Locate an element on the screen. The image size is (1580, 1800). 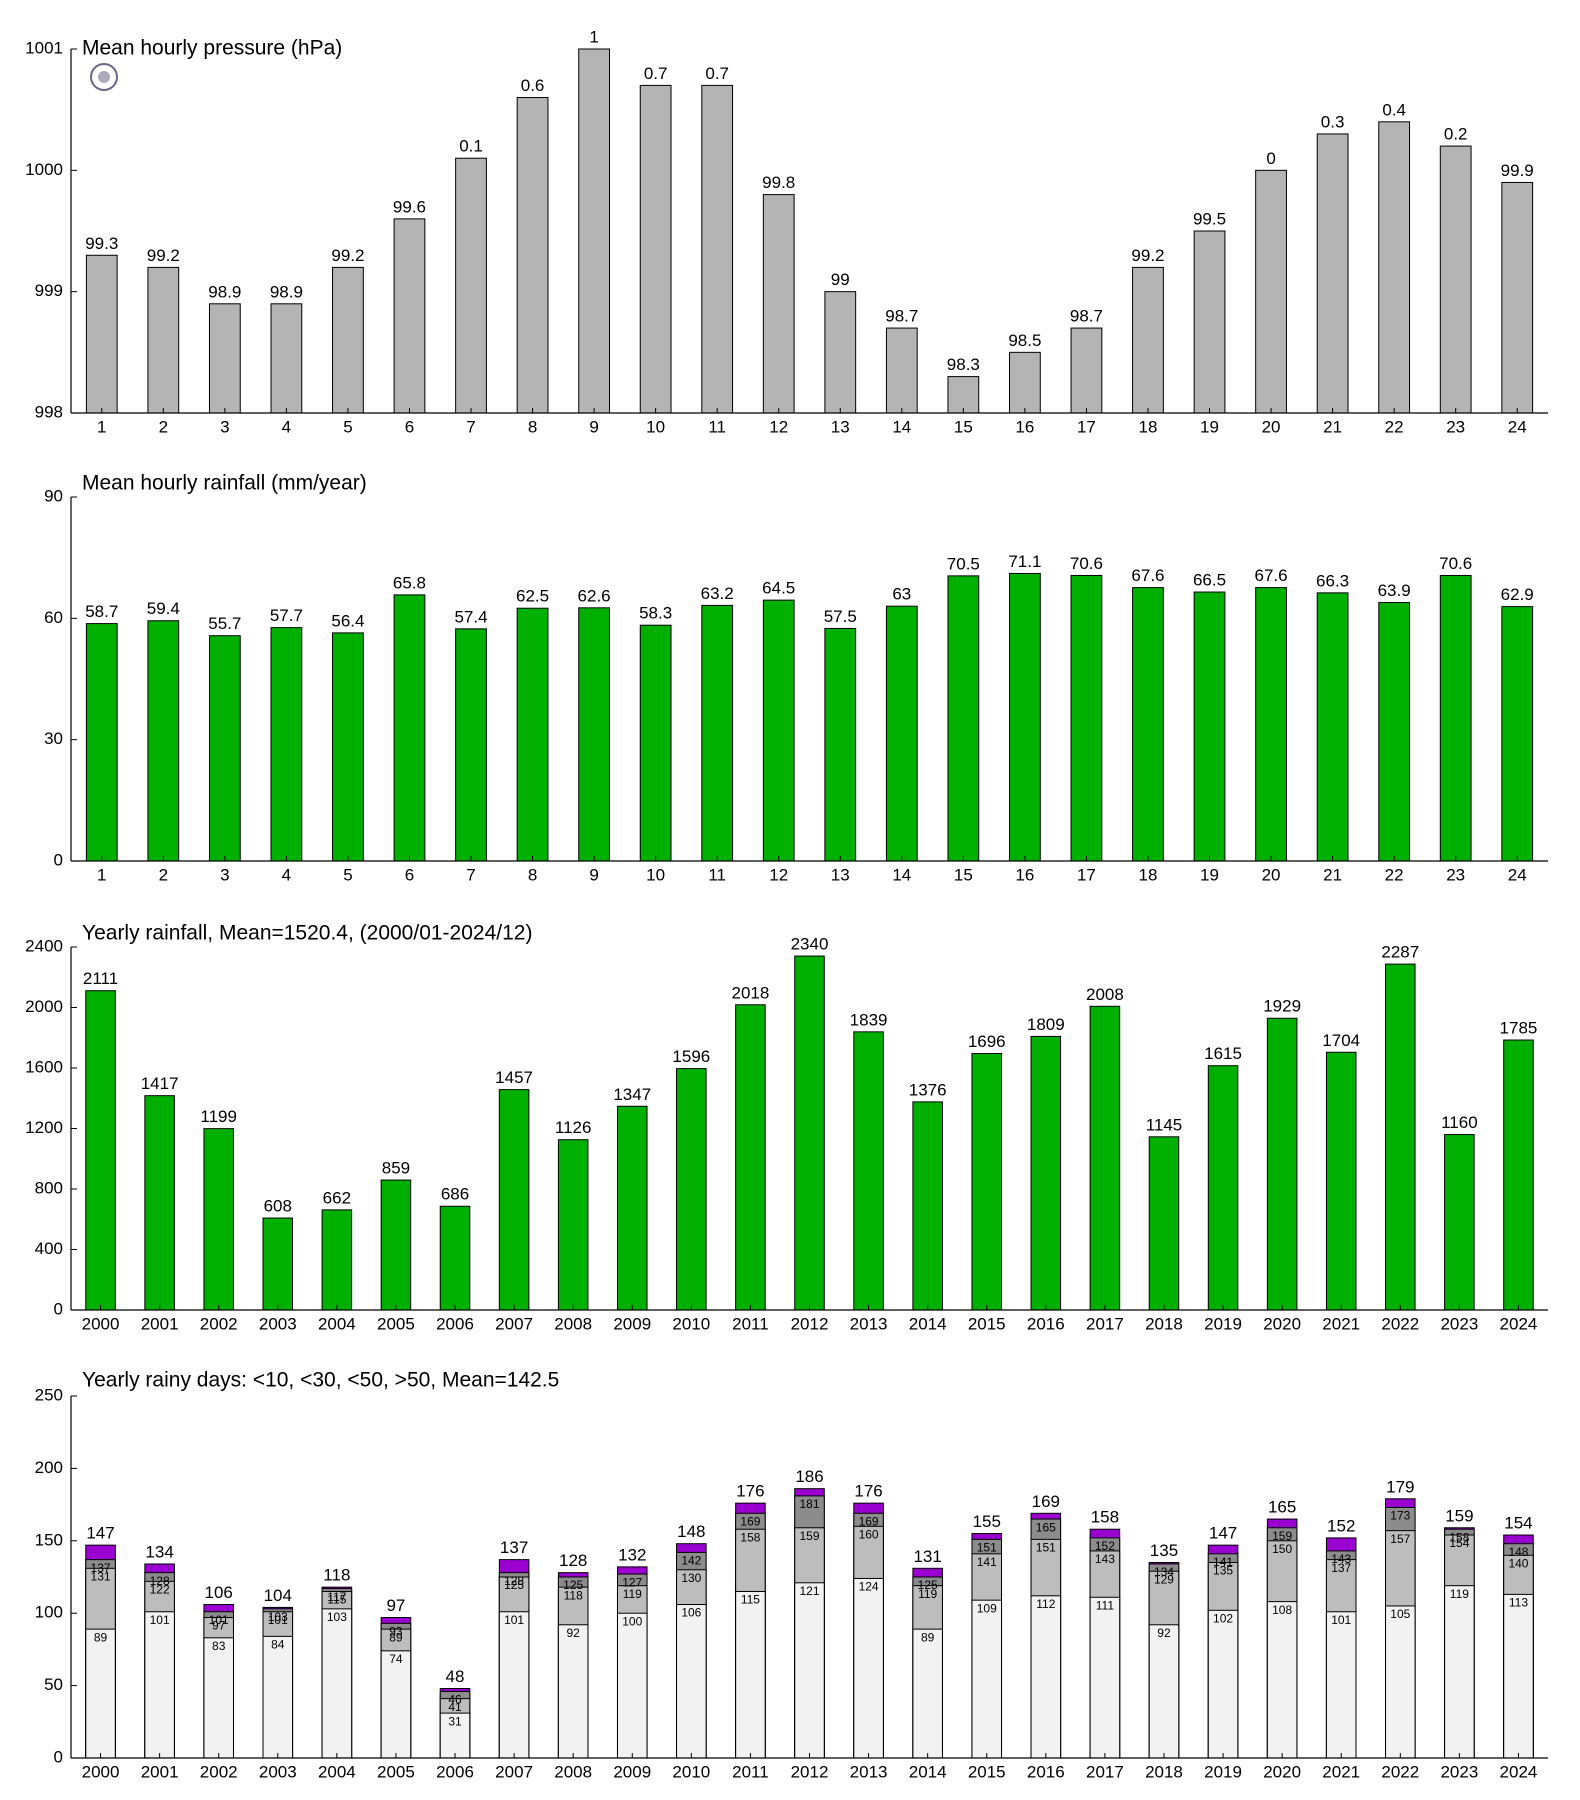
y-tick-label: 90 is located at coordinates (53, 495).